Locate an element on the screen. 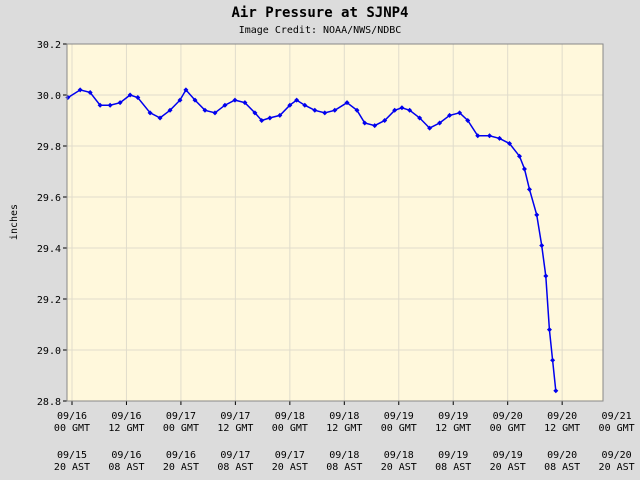 The height and width of the screenshot is (480, 640). x-tick-local-label: 09/18 08 AST is located at coordinates (344, 461).